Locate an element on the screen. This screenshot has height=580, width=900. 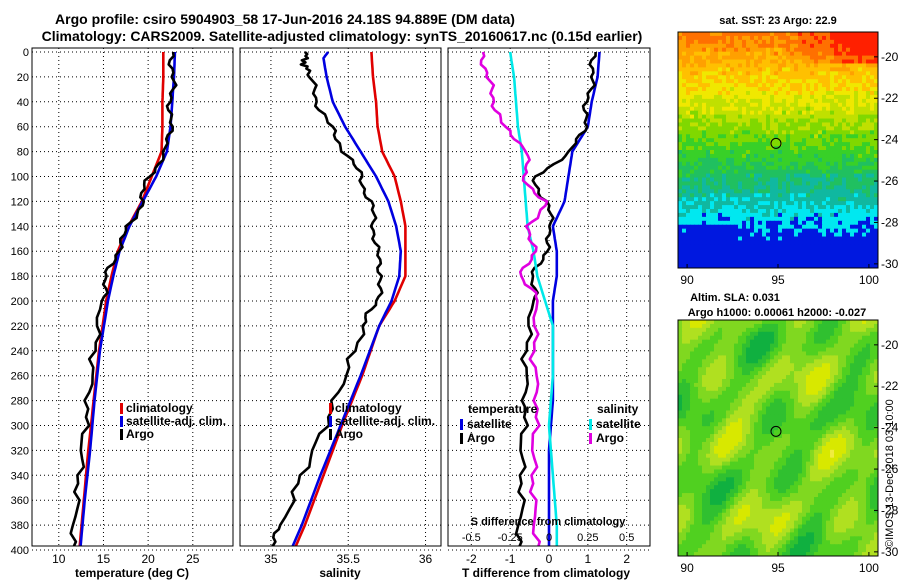
series-line is located at coordinates (574, 298).